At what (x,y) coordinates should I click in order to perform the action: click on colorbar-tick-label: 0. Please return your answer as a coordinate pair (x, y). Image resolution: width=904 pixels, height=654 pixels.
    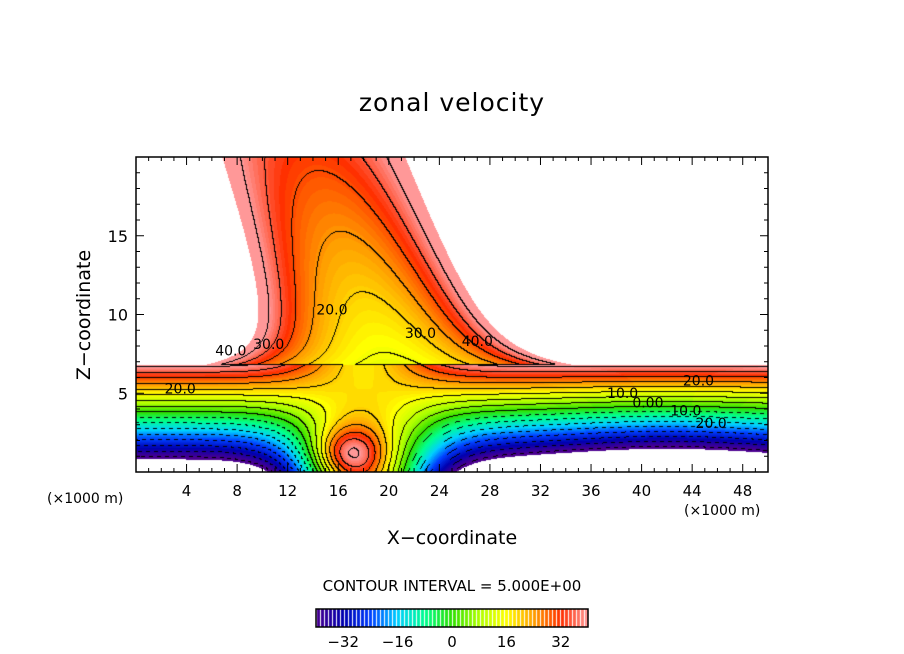
    Looking at the image, I should click on (452, 642).